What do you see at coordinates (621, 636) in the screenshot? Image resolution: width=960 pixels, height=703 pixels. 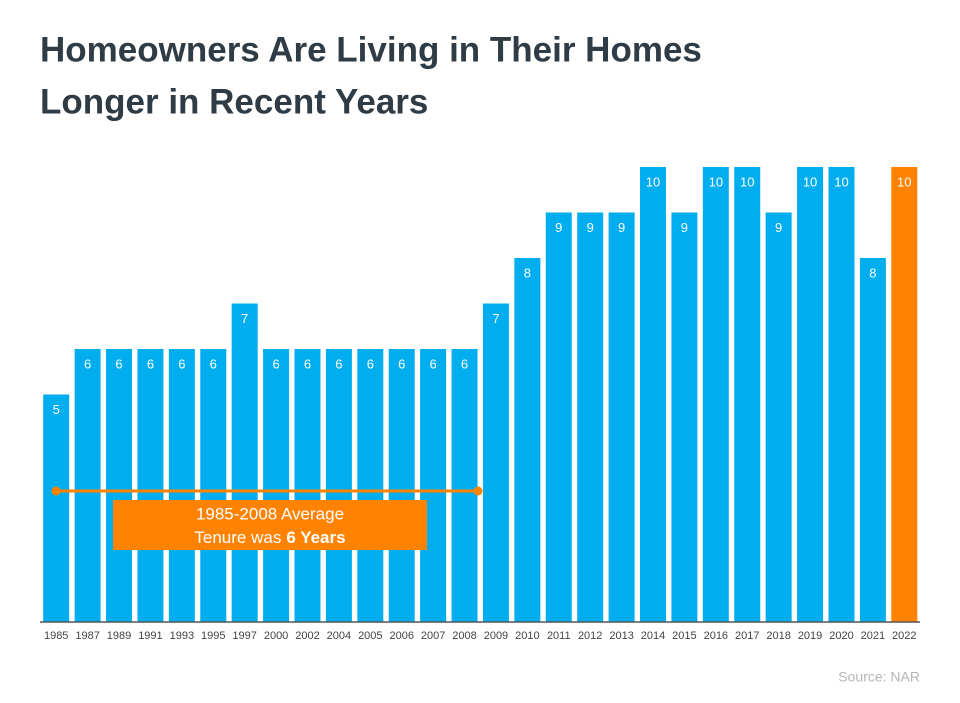 I see `x-tick-label: 2013` at bounding box center [621, 636].